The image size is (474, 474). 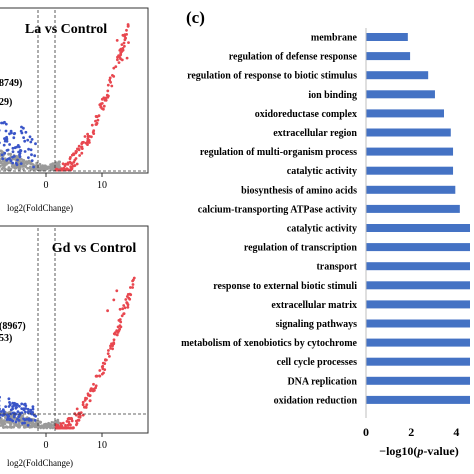 What do you see at coordinates (102, 185) in the screenshot?
I see `x-tick-label-la-10: 10` at bounding box center [102, 185].